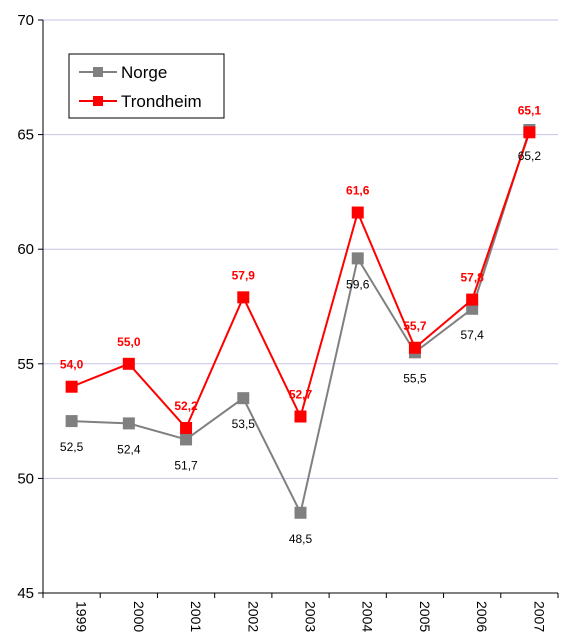  What do you see at coordinates (243, 398) in the screenshot?
I see `marker-norge-2002` at bounding box center [243, 398].